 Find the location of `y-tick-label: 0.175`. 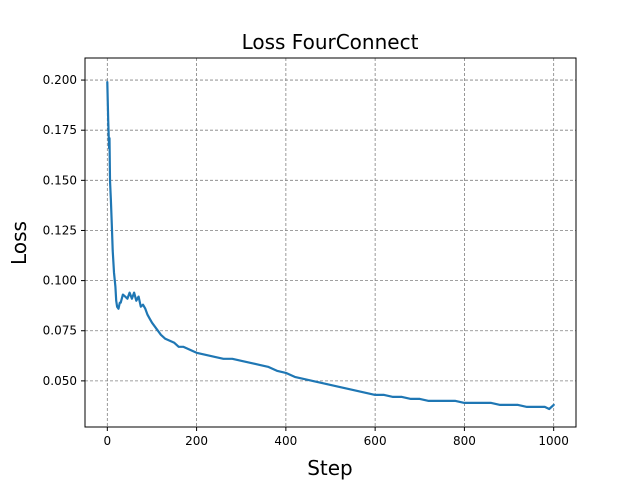

y-tick-label: 0.175 is located at coordinates (60, 130).